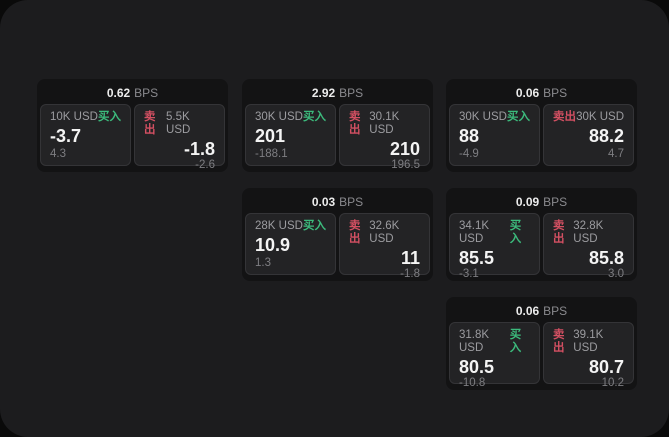  What do you see at coordinates (279, 226) in the screenshot?
I see `buy-size: 28K USD` at bounding box center [279, 226].